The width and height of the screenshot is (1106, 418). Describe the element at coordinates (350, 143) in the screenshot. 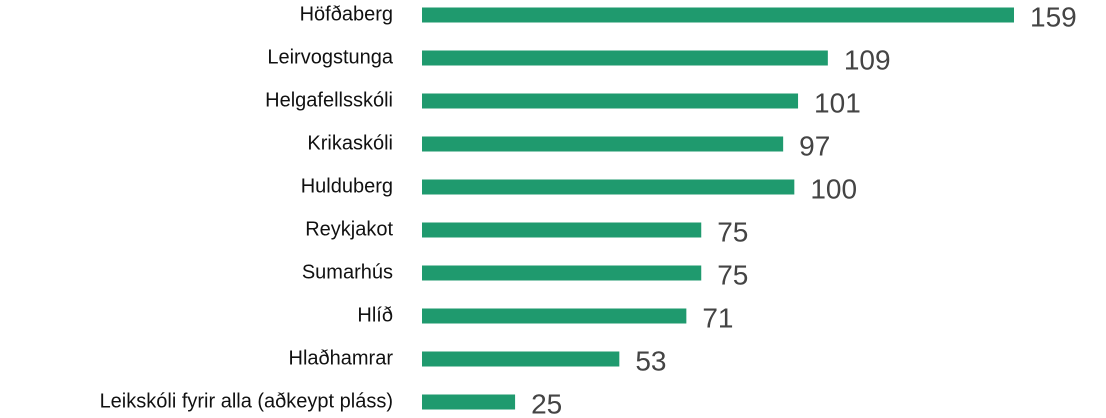

I see `category-label: Krikaskóli` at that location.